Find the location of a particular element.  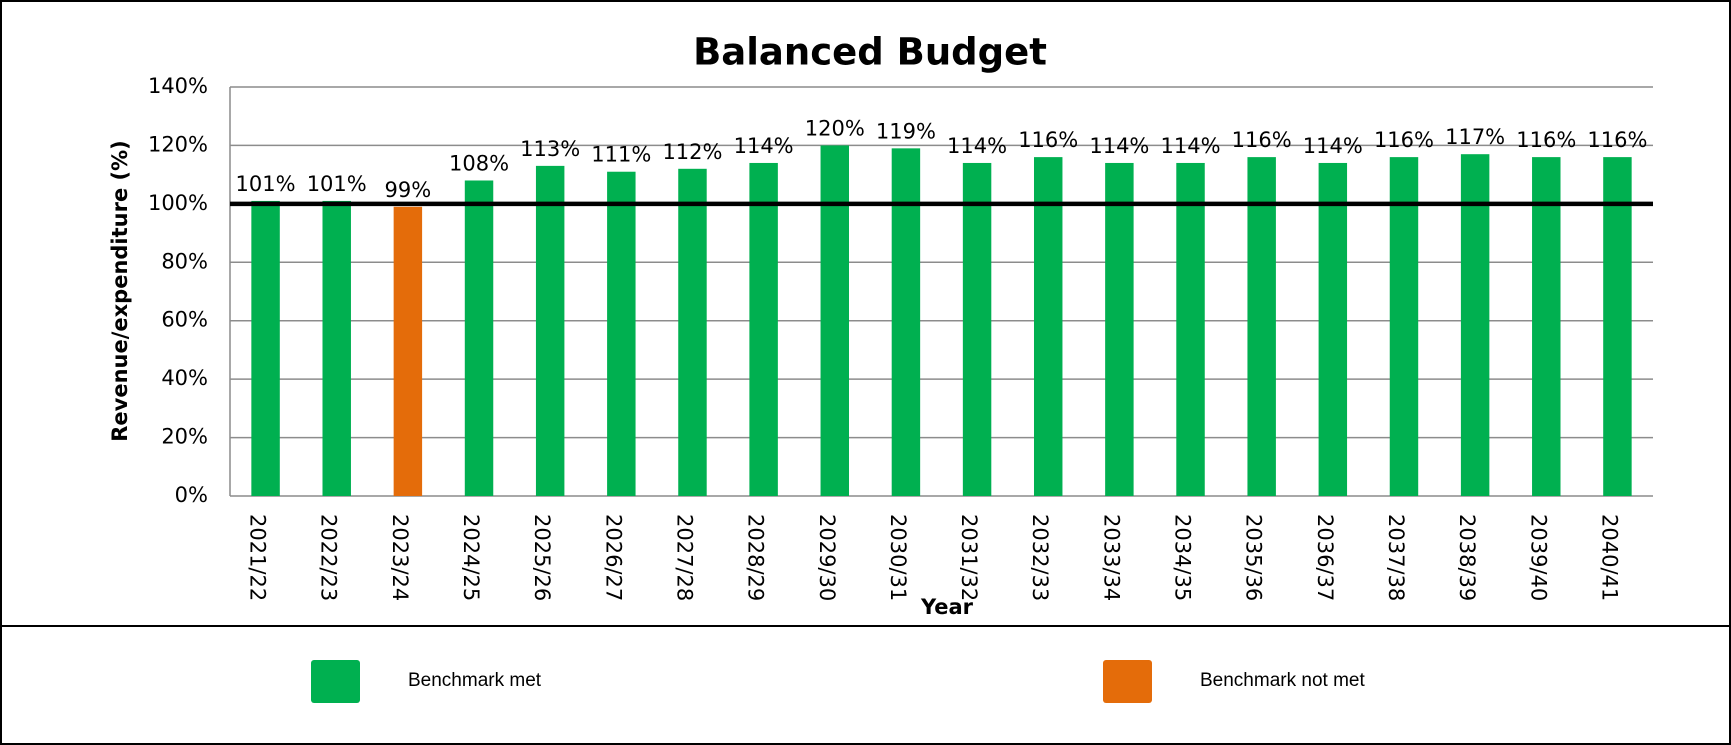

x-tick-label: 2021/22 is located at coordinates (258, 557).